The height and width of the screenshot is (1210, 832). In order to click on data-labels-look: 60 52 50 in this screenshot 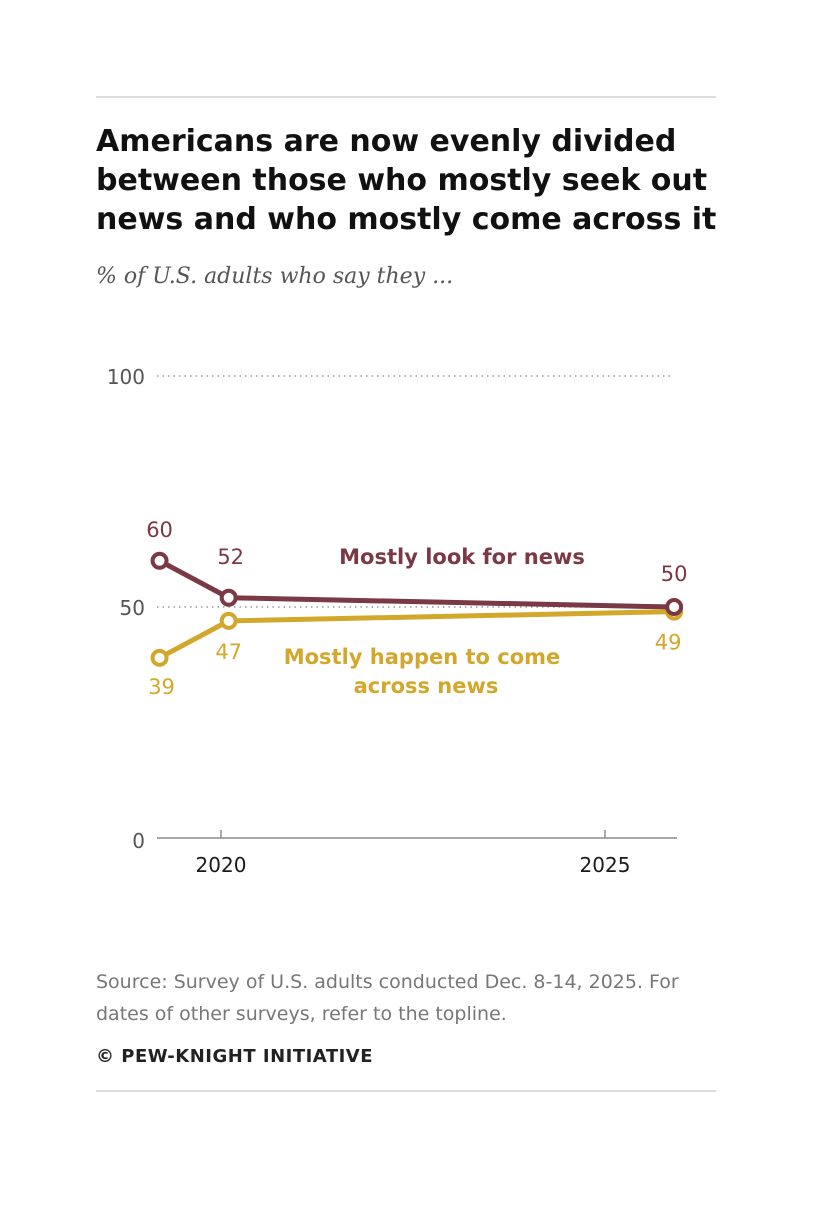, I will do `click(416, 552)`.